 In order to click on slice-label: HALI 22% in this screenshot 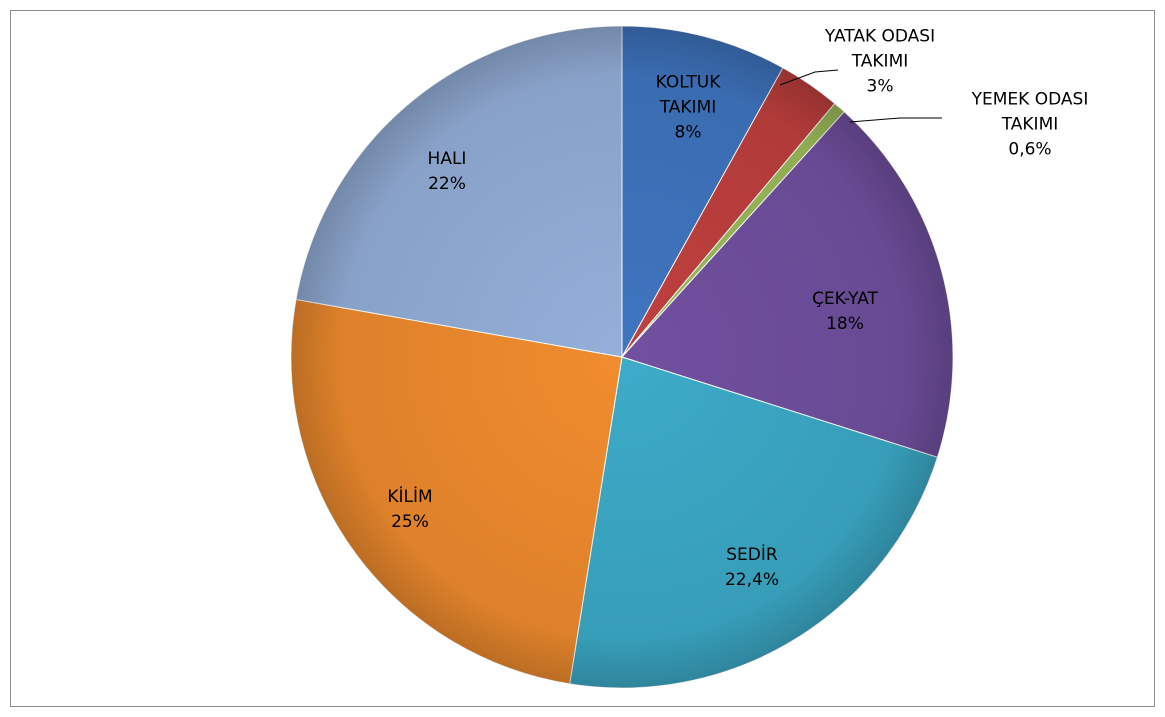, I will do `click(447, 172)`.